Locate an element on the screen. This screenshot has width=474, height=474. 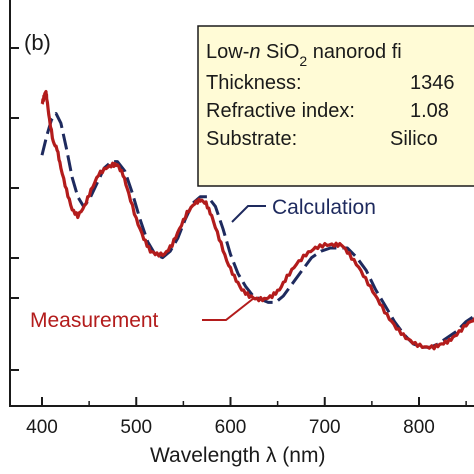
calculation-annotation: Calculation is located at coordinates (303, 209).